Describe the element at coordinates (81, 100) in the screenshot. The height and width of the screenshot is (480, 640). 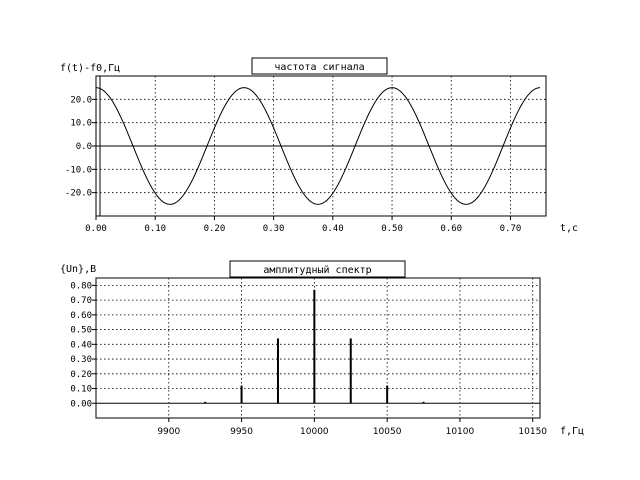
I see `y-tick-label: 20.0` at that location.